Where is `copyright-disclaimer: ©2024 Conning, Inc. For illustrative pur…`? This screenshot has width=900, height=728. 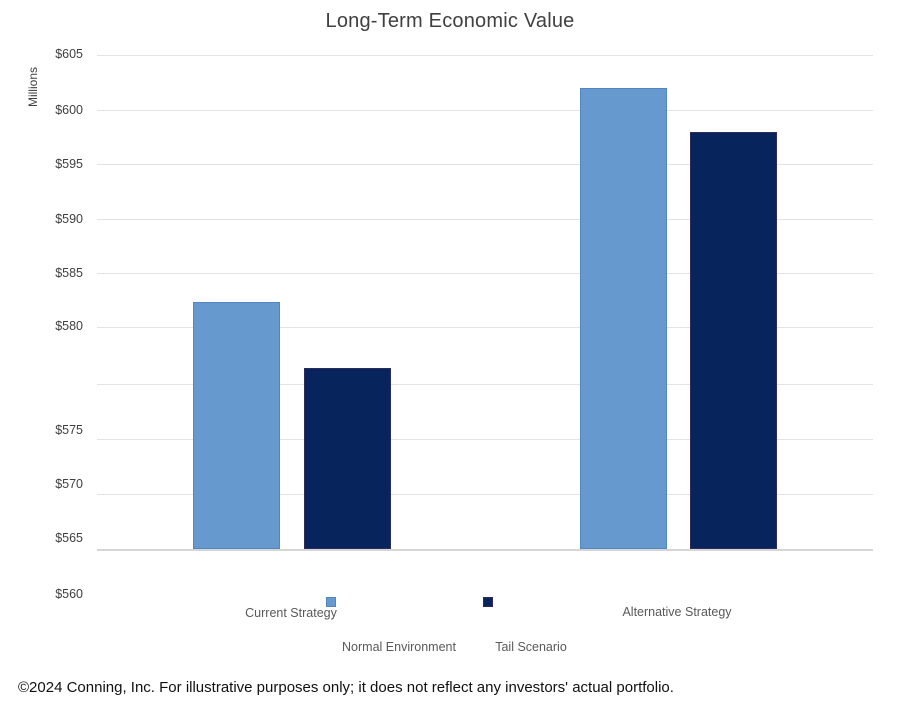 copyright-disclaimer: ©2024 Conning, Inc. For illustrative pur… is located at coordinates (346, 687).